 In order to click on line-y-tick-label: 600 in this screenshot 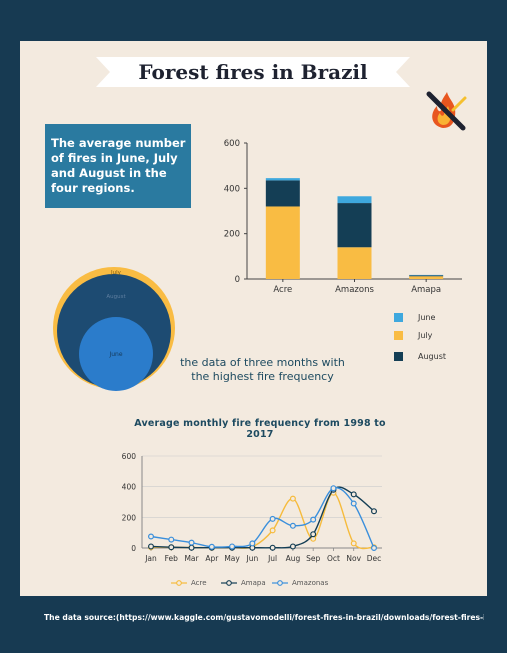, I will do `click(129, 456)`.